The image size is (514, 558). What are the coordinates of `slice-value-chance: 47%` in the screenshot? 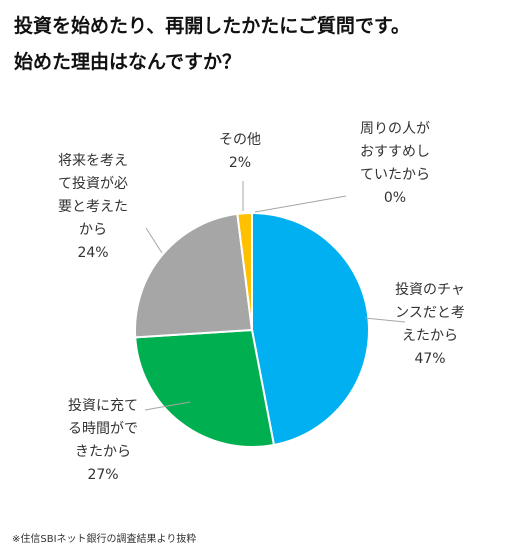 It's located at (429, 359).